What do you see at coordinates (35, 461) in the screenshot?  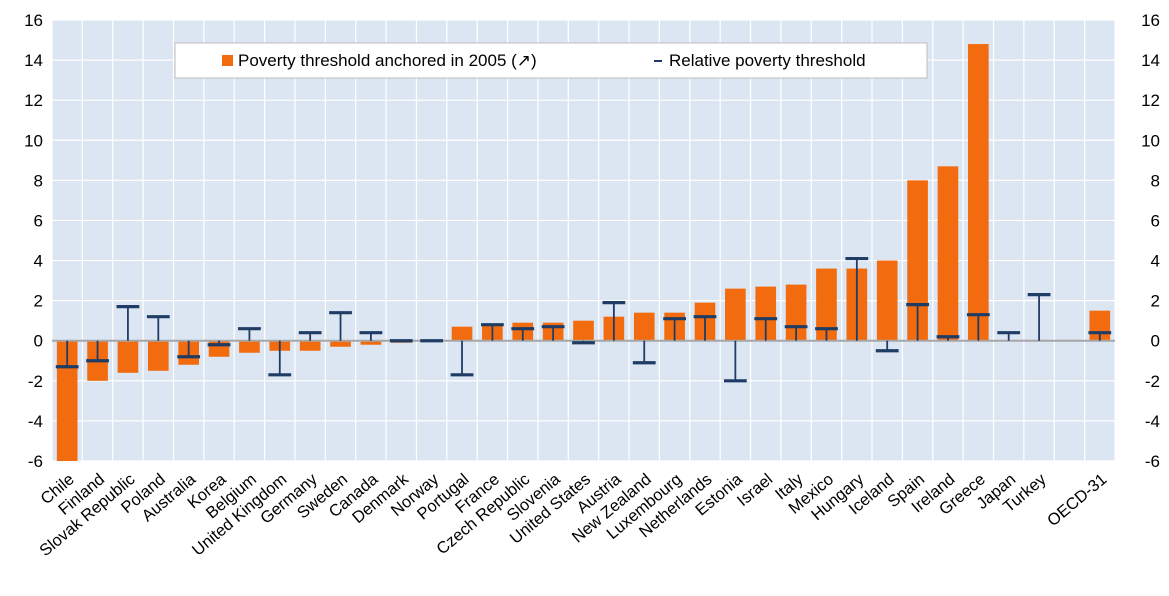 I see `y-tick-label: -6` at bounding box center [35, 461].